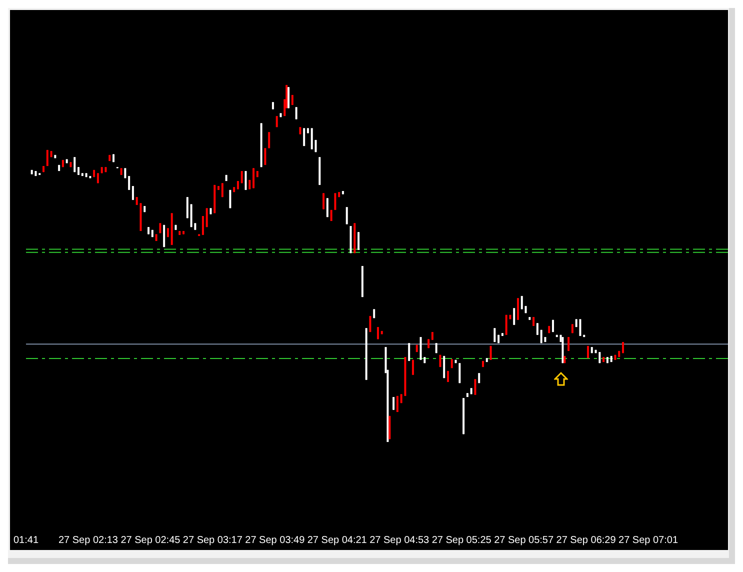 This screenshot has height=572, width=743. What do you see at coordinates (586, 540) in the screenshot?
I see `x-tick-label: 27 Sep 06:29` at bounding box center [586, 540].